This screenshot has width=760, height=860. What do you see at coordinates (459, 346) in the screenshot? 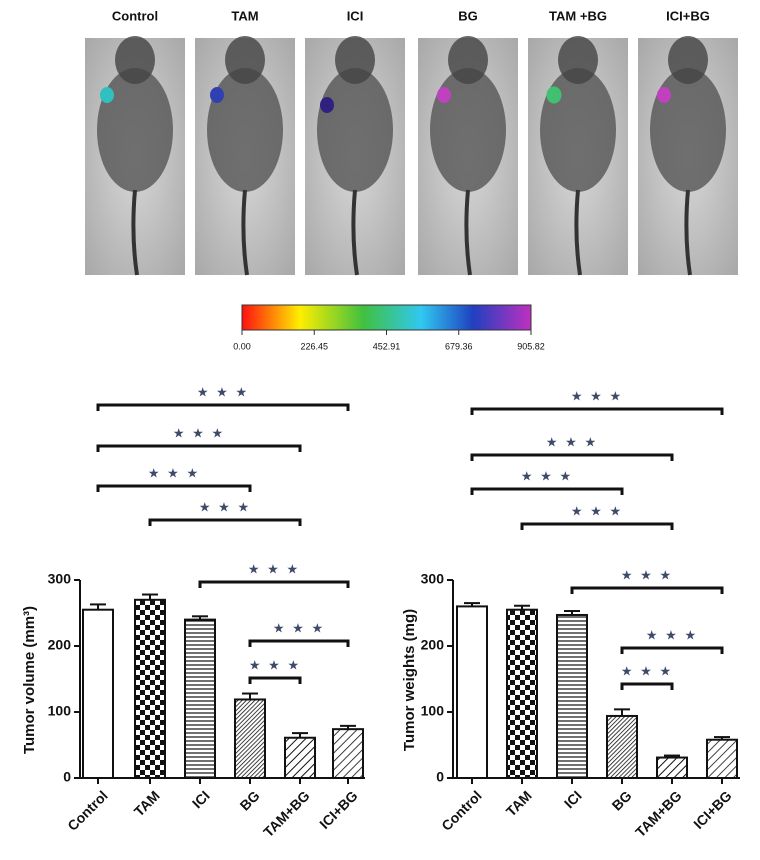
I see `colorbar-tick-label: 679.36` at bounding box center [459, 346].